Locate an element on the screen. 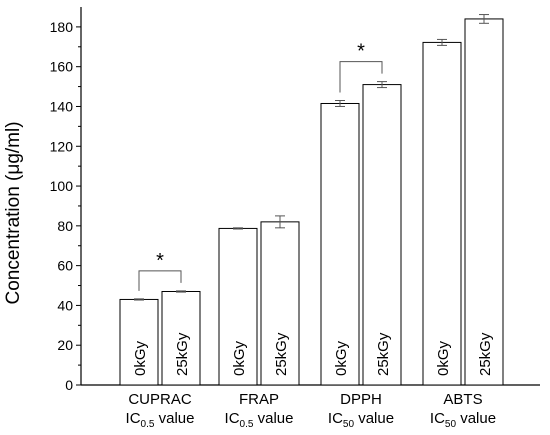  group-label: ABTS is located at coordinates (462, 399).